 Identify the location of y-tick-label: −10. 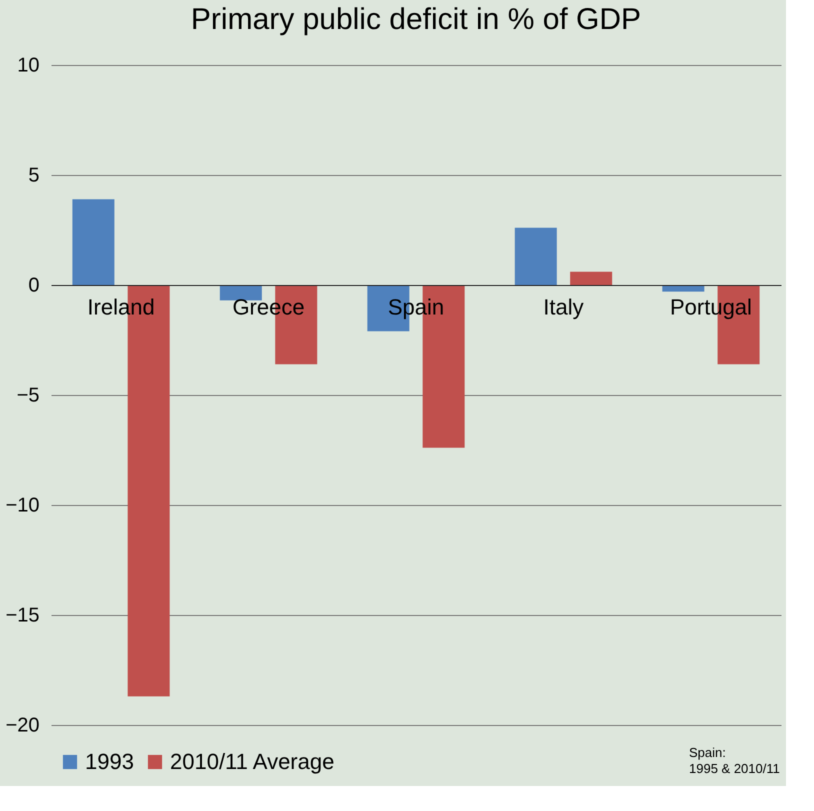
(23, 505).